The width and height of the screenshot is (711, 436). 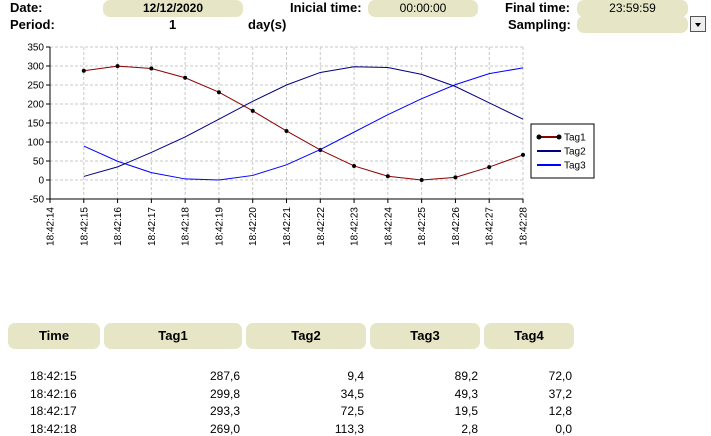 What do you see at coordinates (53, 376) in the screenshot?
I see `table-cell: 18:42:15` at bounding box center [53, 376].